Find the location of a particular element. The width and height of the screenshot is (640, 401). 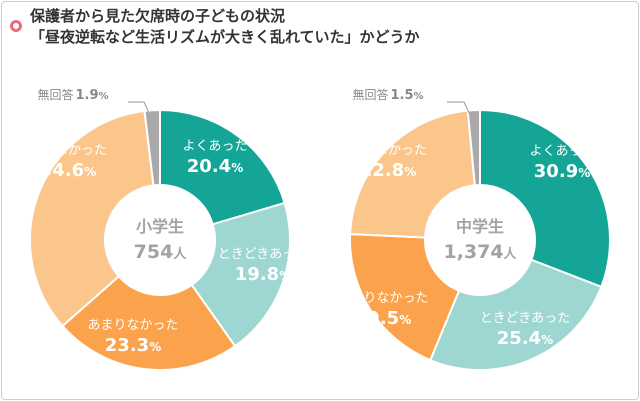

value-often: 30.9% is located at coordinates (562, 171).